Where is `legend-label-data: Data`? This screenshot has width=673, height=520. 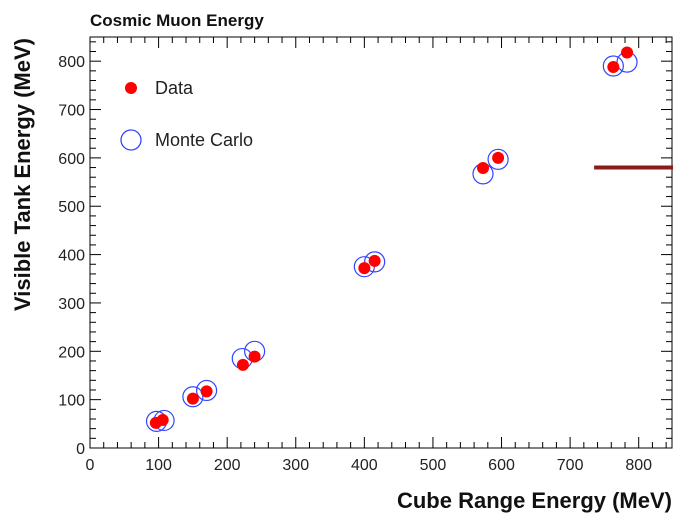 legend-label-data: Data is located at coordinates (174, 88).